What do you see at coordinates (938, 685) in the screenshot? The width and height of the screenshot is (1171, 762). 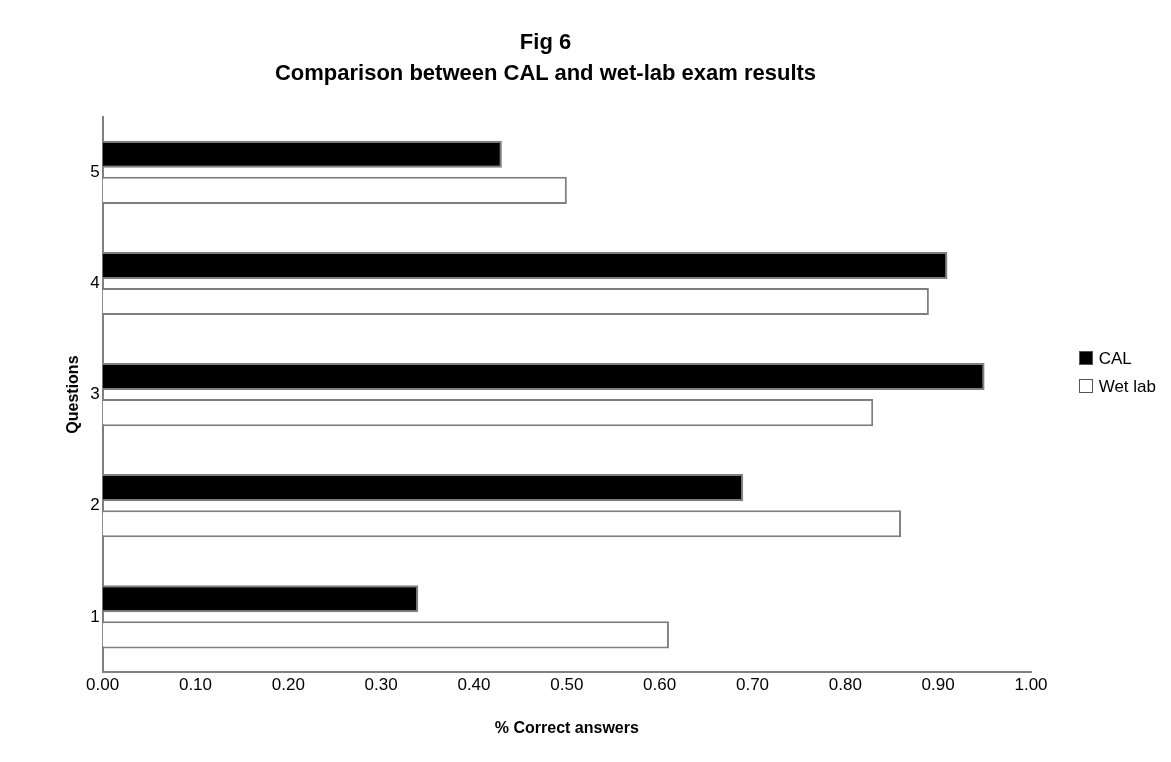 I see `x-tick-label: 0.90` at bounding box center [938, 685].